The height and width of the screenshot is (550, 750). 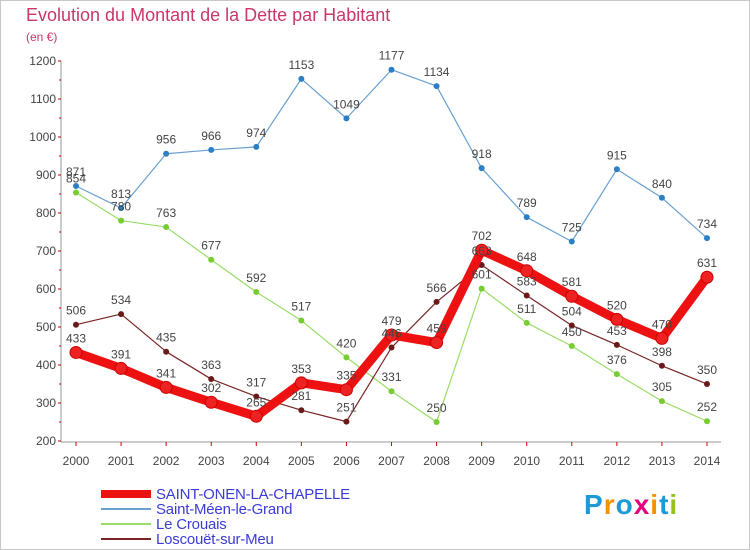 I want to click on data-label: 592, so click(x=256, y=278).